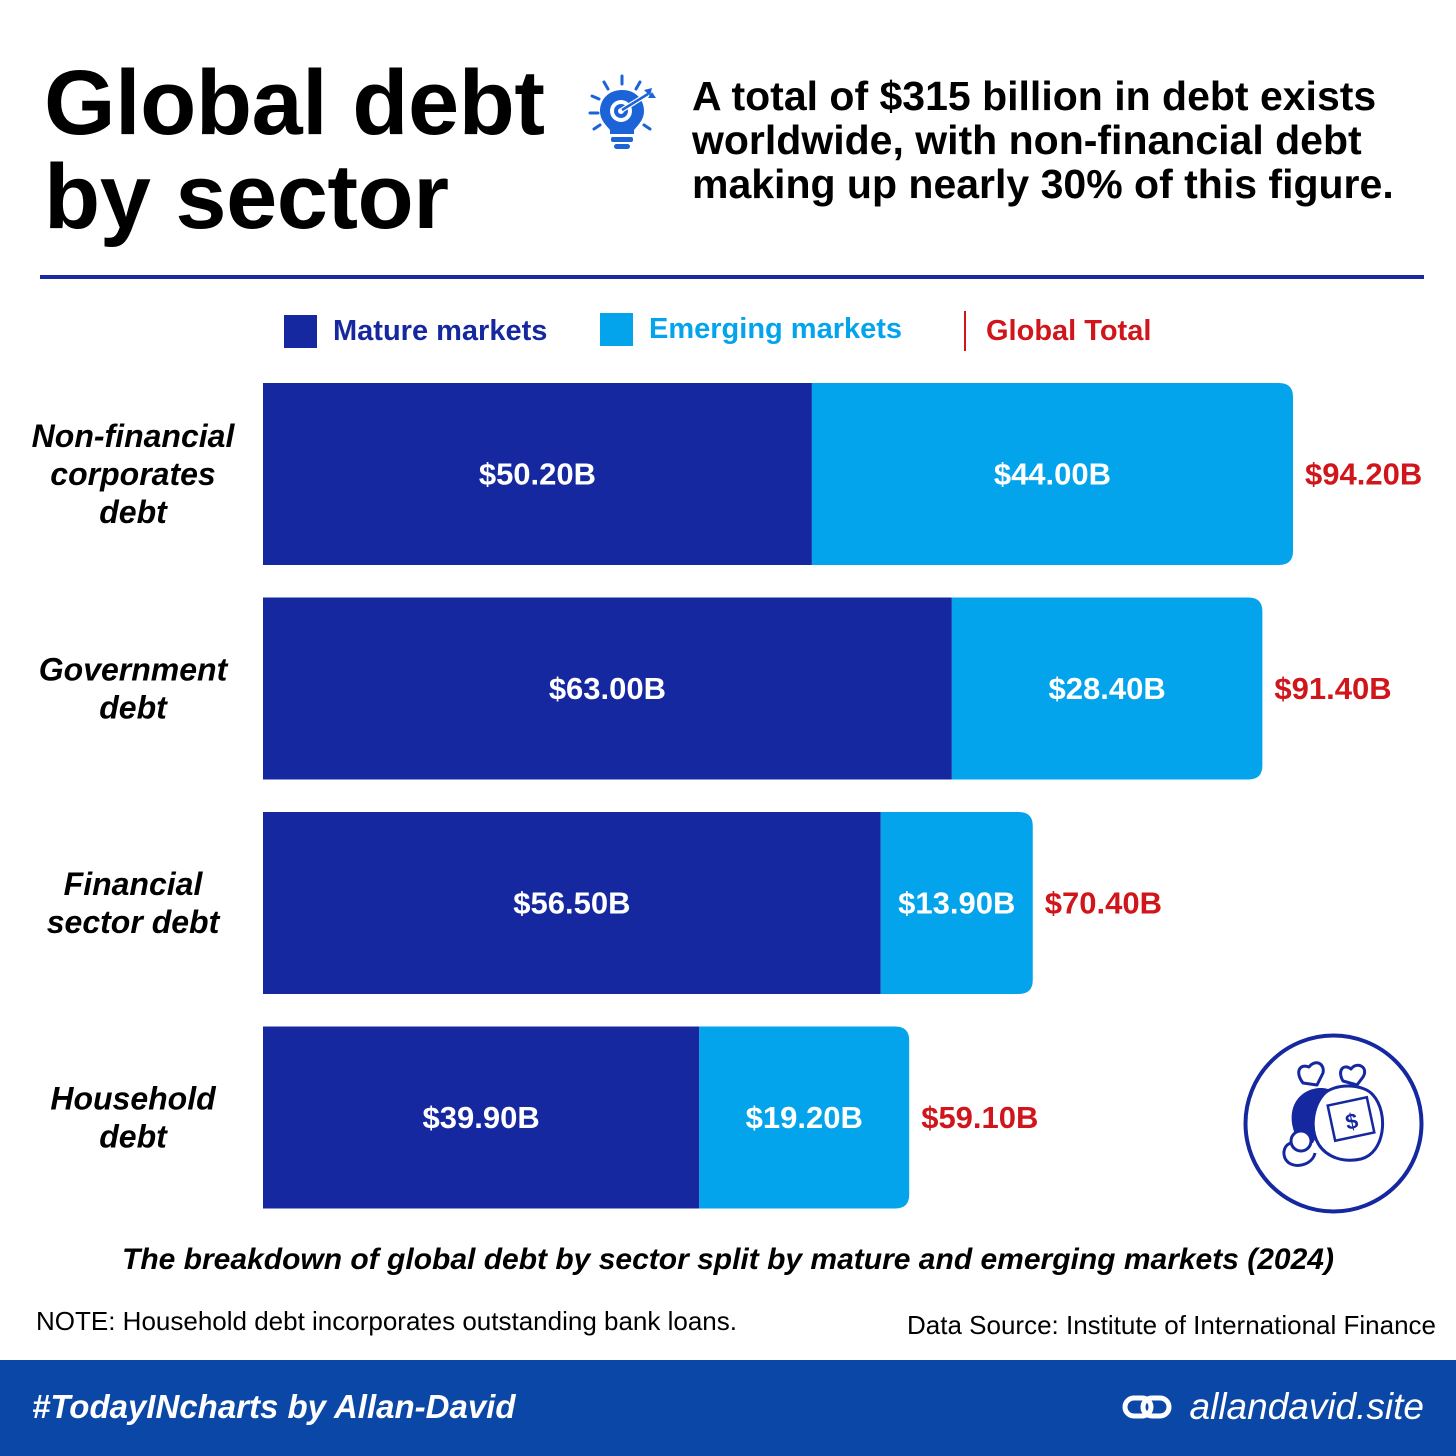  I want to click on data-label-total: $59.10B, so click(979, 1117).